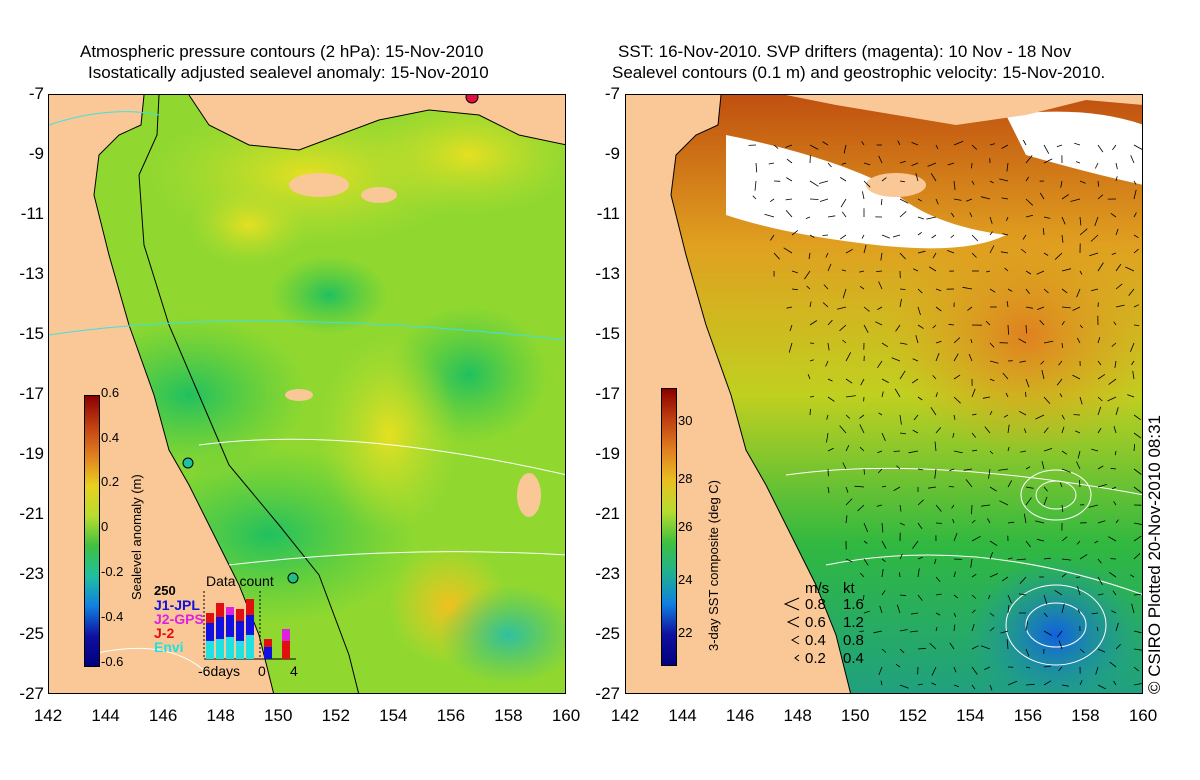 This screenshot has width=1200, height=780. Describe the element at coordinates (249, 625) in the screenshot. I see `data-count-bars` at that location.